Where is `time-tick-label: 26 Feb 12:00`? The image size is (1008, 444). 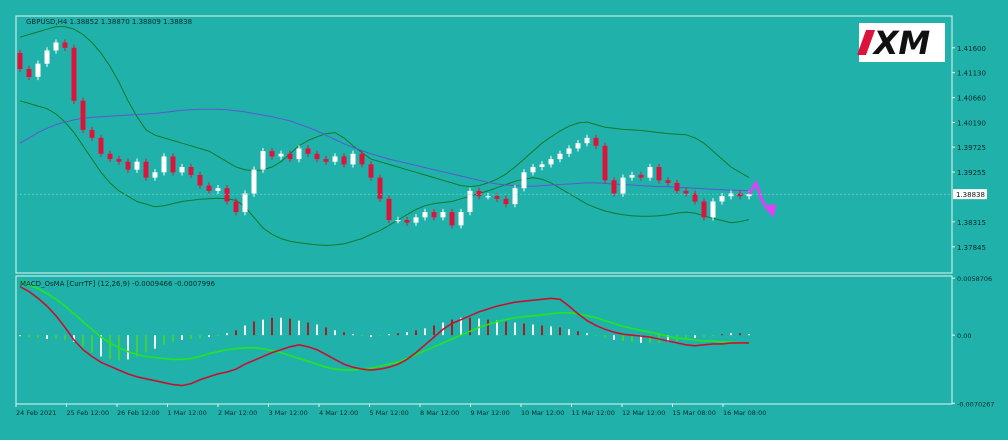 time-tick-label: 26 Feb 12:00 is located at coordinates (138, 413).